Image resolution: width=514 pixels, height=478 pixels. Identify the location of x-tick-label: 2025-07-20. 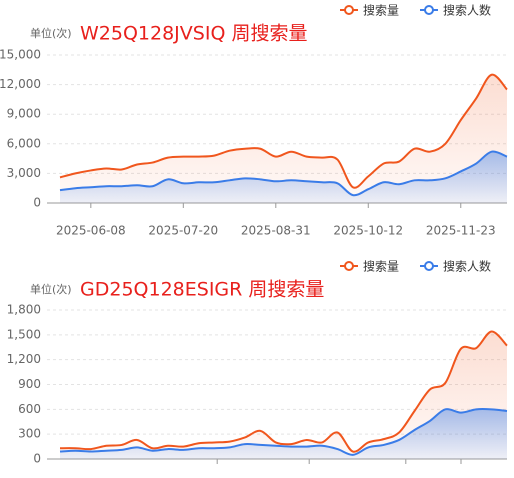
(183, 231).